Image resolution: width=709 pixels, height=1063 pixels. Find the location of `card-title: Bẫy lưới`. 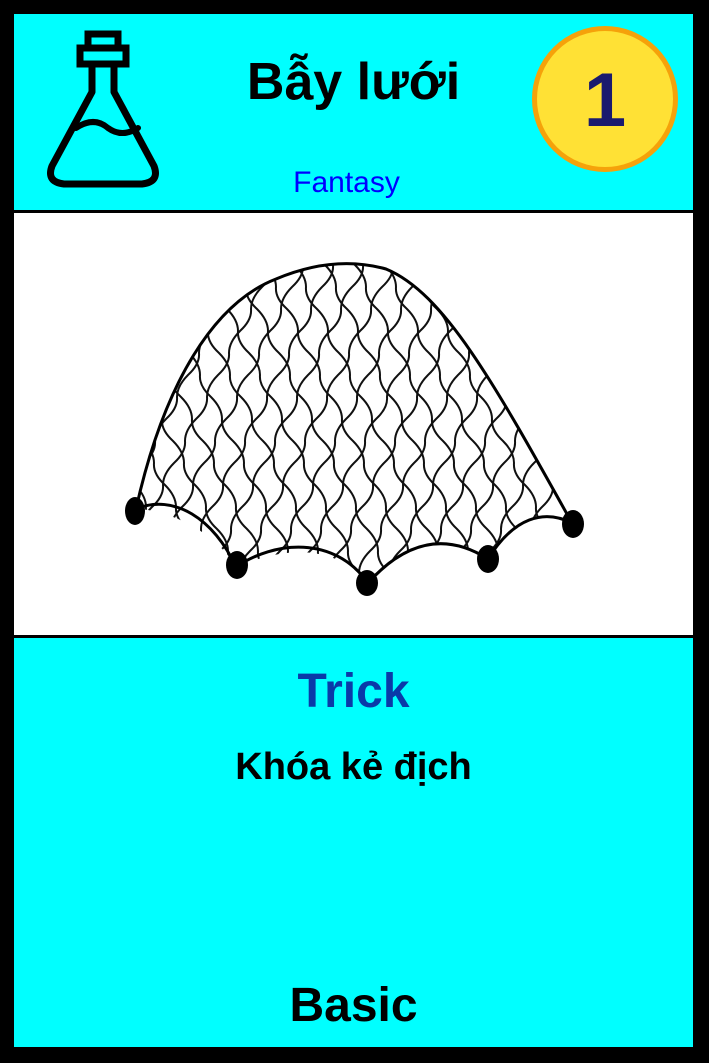

card-title: Bẫy lưới is located at coordinates (353, 82).